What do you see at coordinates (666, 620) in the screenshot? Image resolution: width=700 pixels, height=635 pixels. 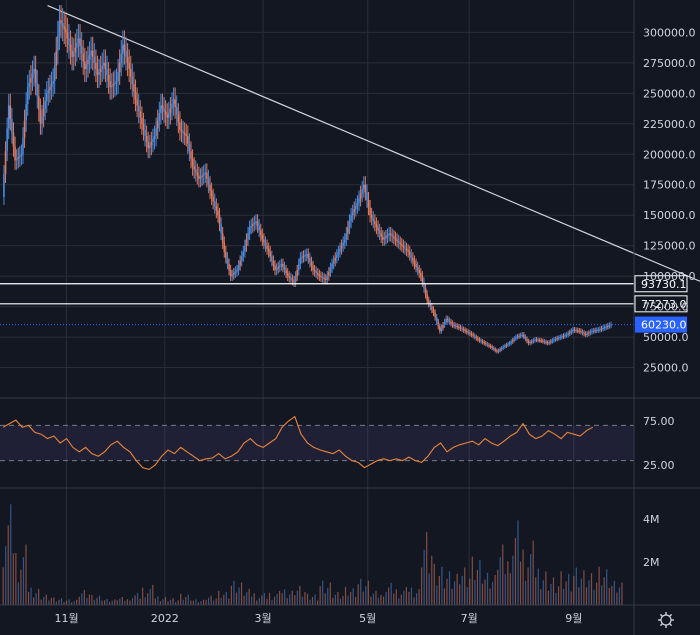 I see `gear-icon` at bounding box center [666, 620].